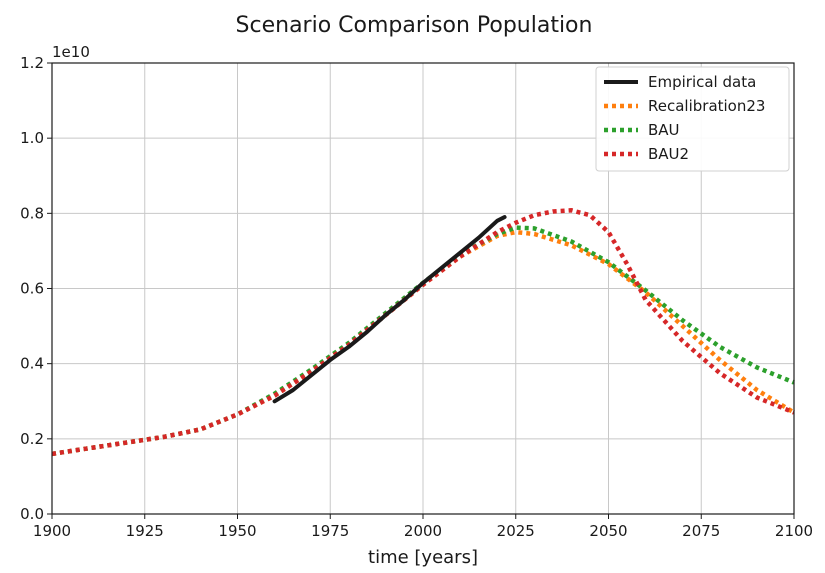 This screenshot has height=573, width=825. I want to click on x-tick-label: 2100, so click(794, 531).